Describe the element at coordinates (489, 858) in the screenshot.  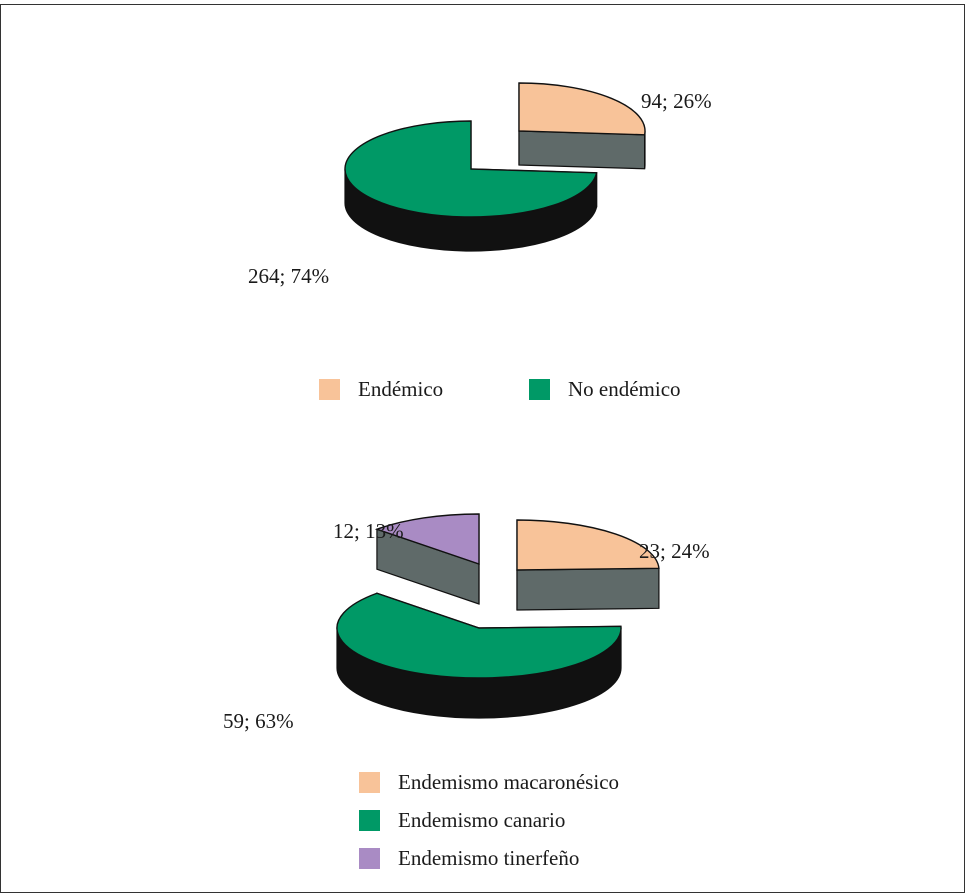
I see `legend-label-tinerfeno: Endemismo tinerfeño` at that location.